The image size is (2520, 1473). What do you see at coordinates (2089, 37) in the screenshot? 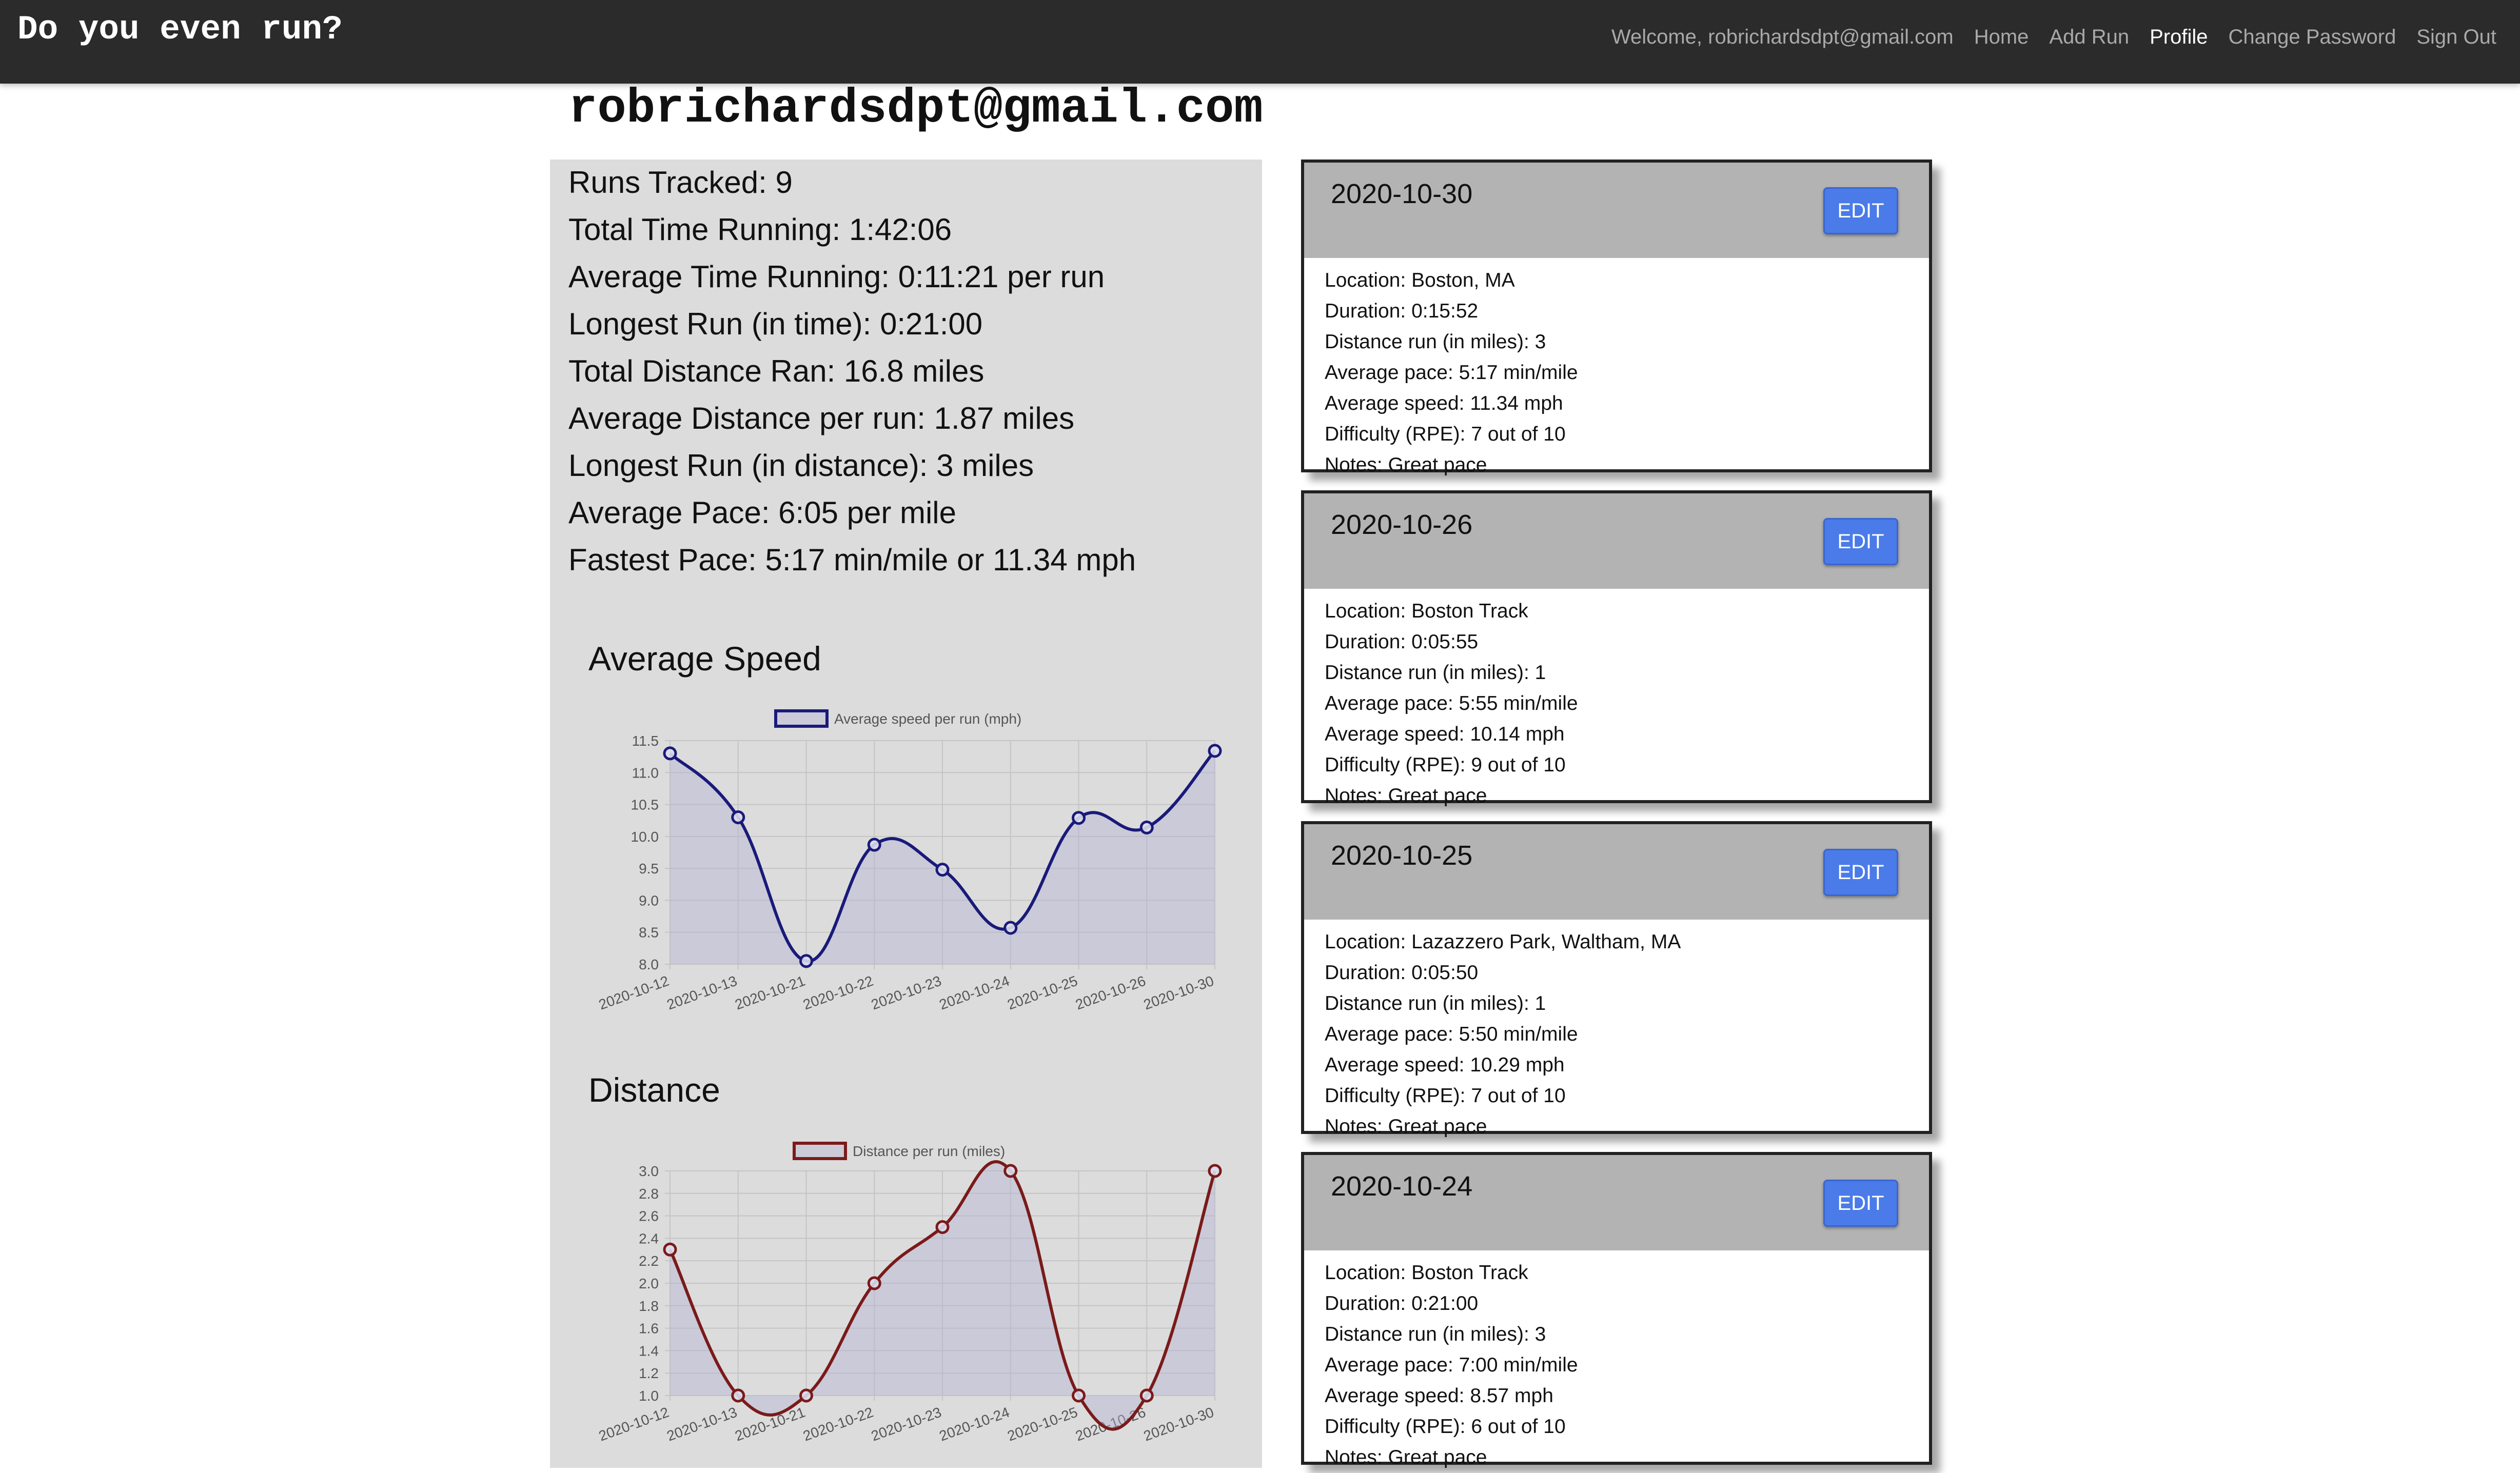
I see `nav-add-run-link: Add Run` at bounding box center [2089, 37].